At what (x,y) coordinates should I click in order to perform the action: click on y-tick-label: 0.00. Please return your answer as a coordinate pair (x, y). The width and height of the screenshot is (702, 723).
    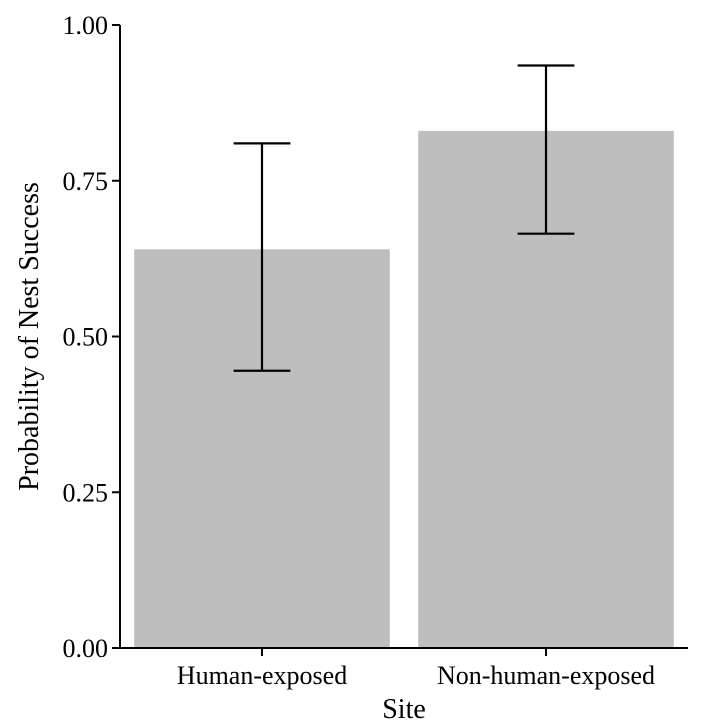
    Looking at the image, I should click on (86, 648).